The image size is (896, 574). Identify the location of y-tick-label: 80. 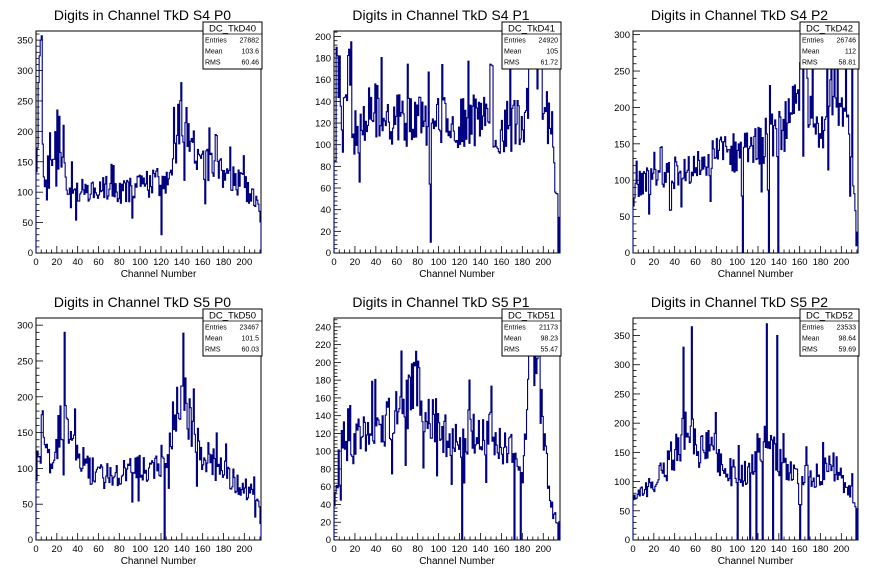
(325, 469).